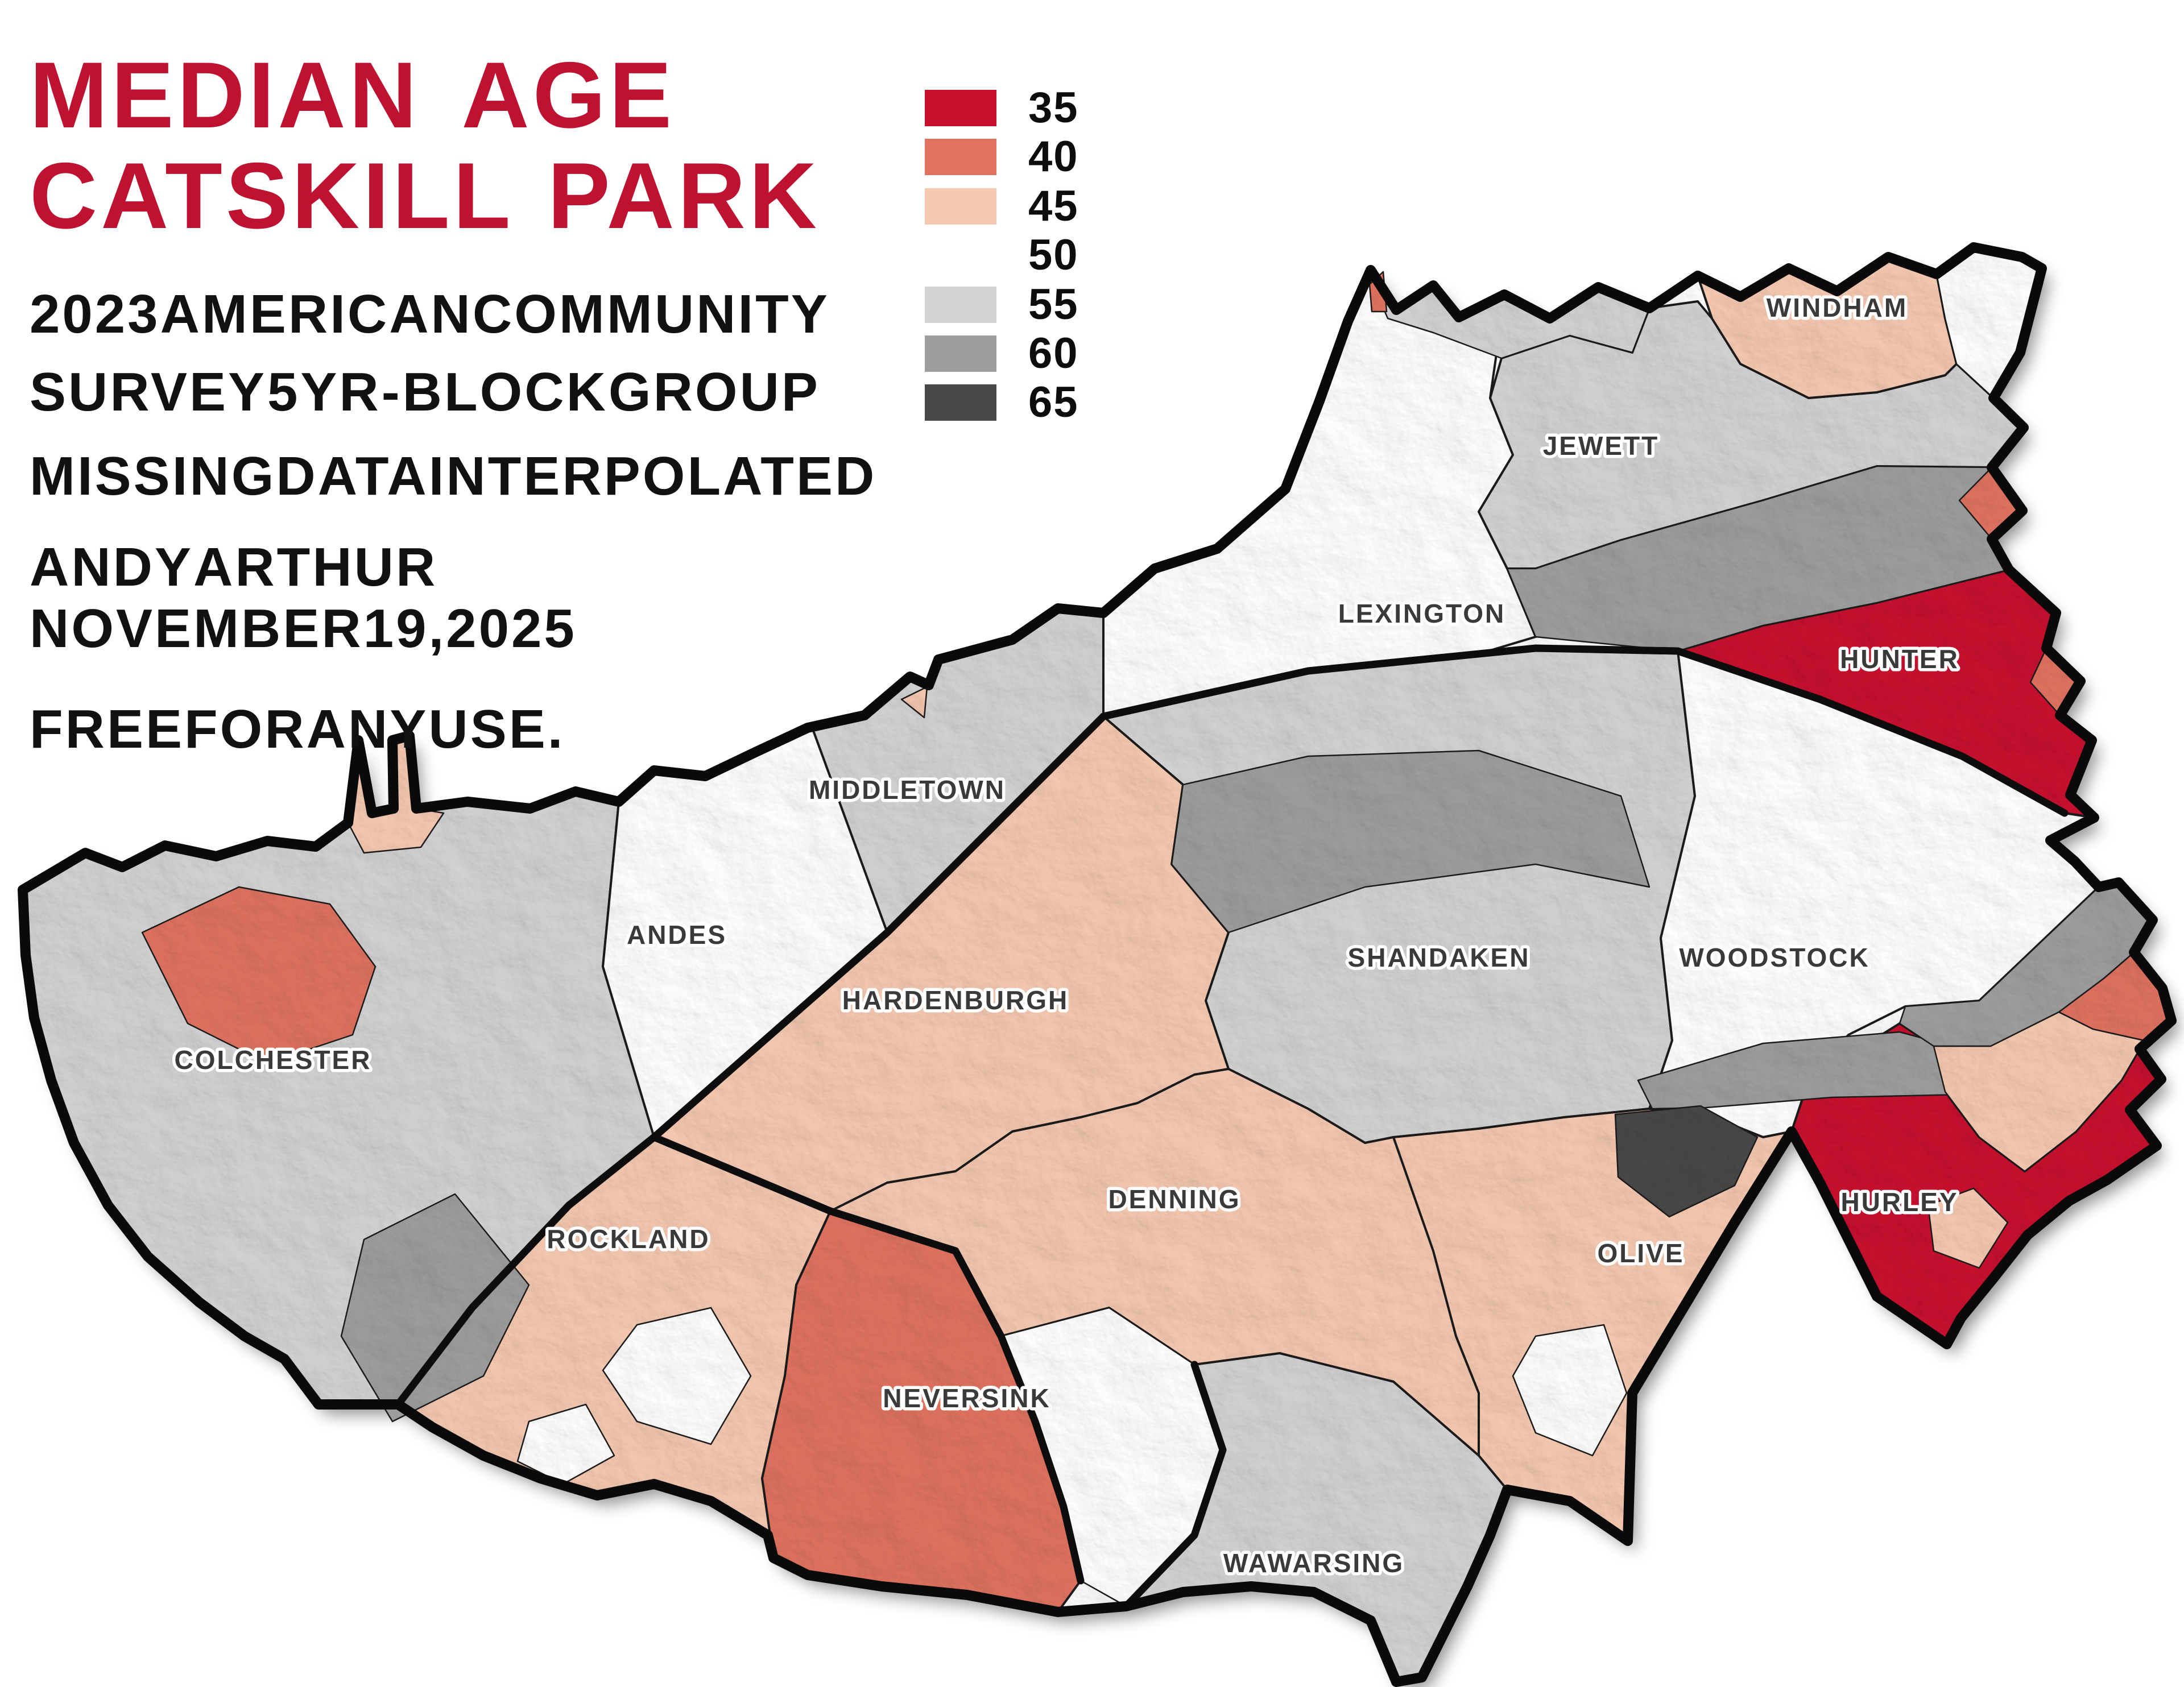 Image resolution: width=2184 pixels, height=1687 pixels. Describe the element at coordinates (453, 476) in the screenshot. I see `missing-data-note: MISSING DATA INTERPOLATED` at that location.